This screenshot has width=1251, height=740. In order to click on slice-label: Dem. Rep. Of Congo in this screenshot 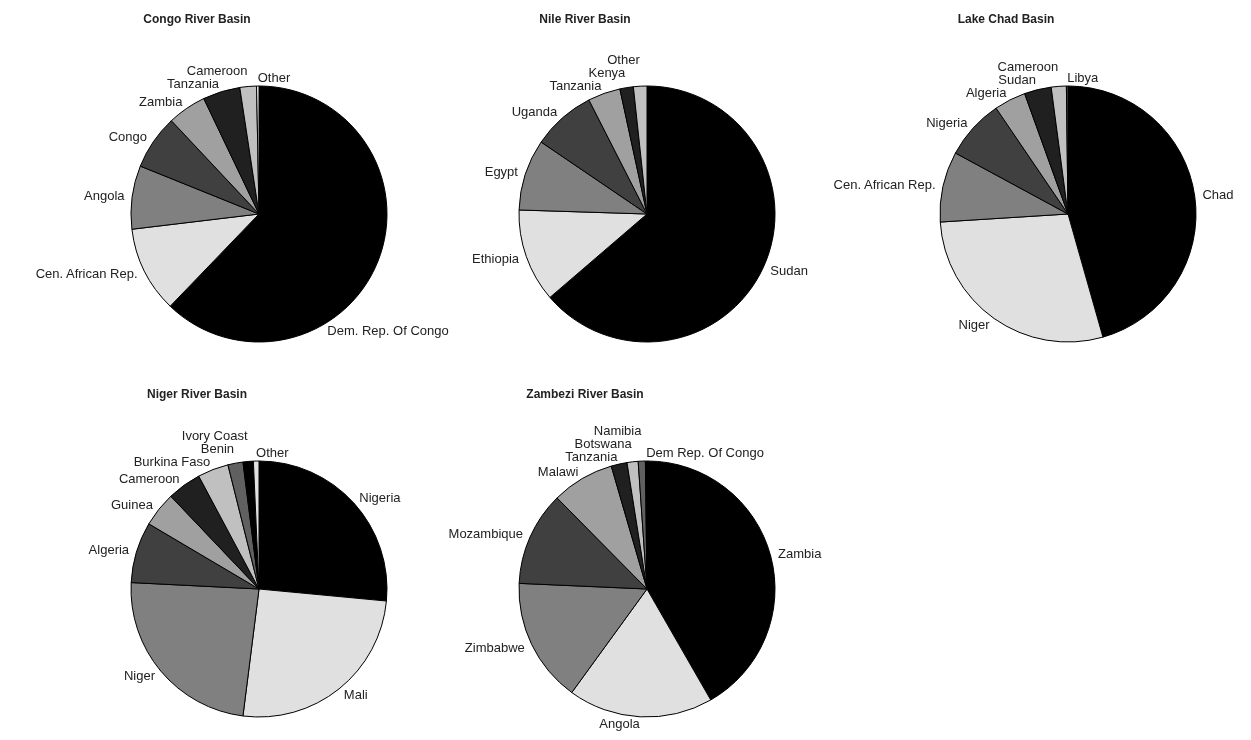, I will do `click(388, 331)`.